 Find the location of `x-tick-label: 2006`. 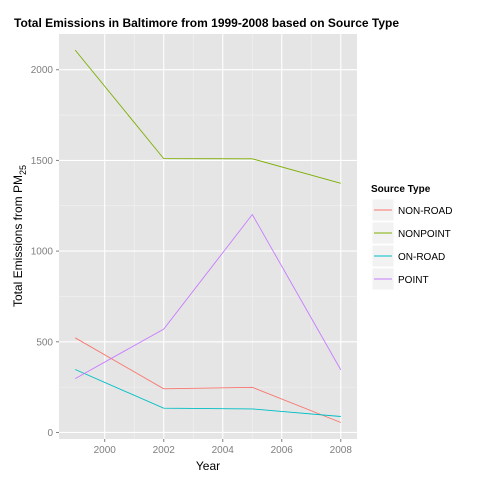

x-tick-label: 2006 is located at coordinates (282, 450).